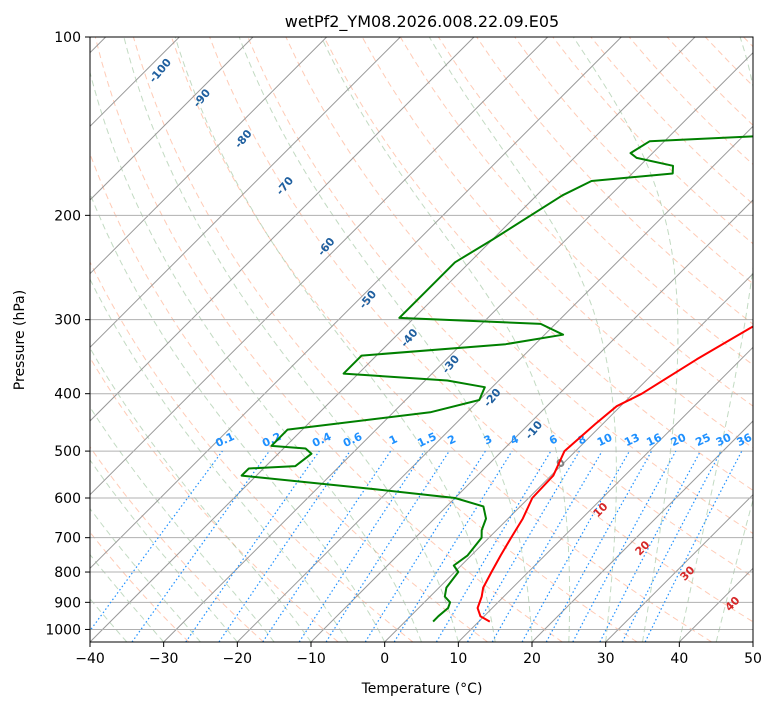 Image resolution: width=775 pixels, height=708 pixels. Describe the element at coordinates (605, 440) in the screenshot. I see `mixing-ratio-label: 10` at that location.